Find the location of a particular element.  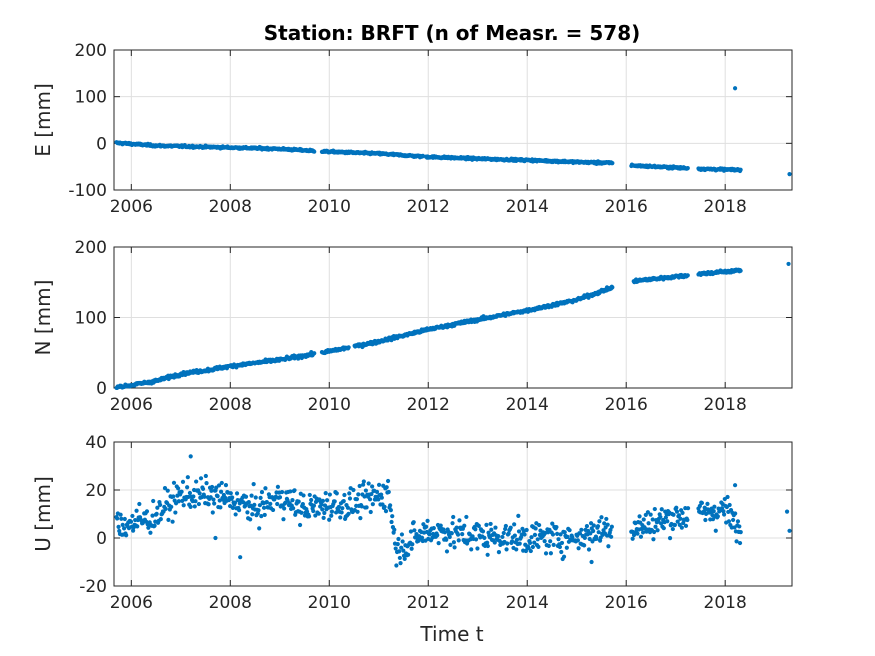

x-tick-label: 2018 is located at coordinates (725, 207).